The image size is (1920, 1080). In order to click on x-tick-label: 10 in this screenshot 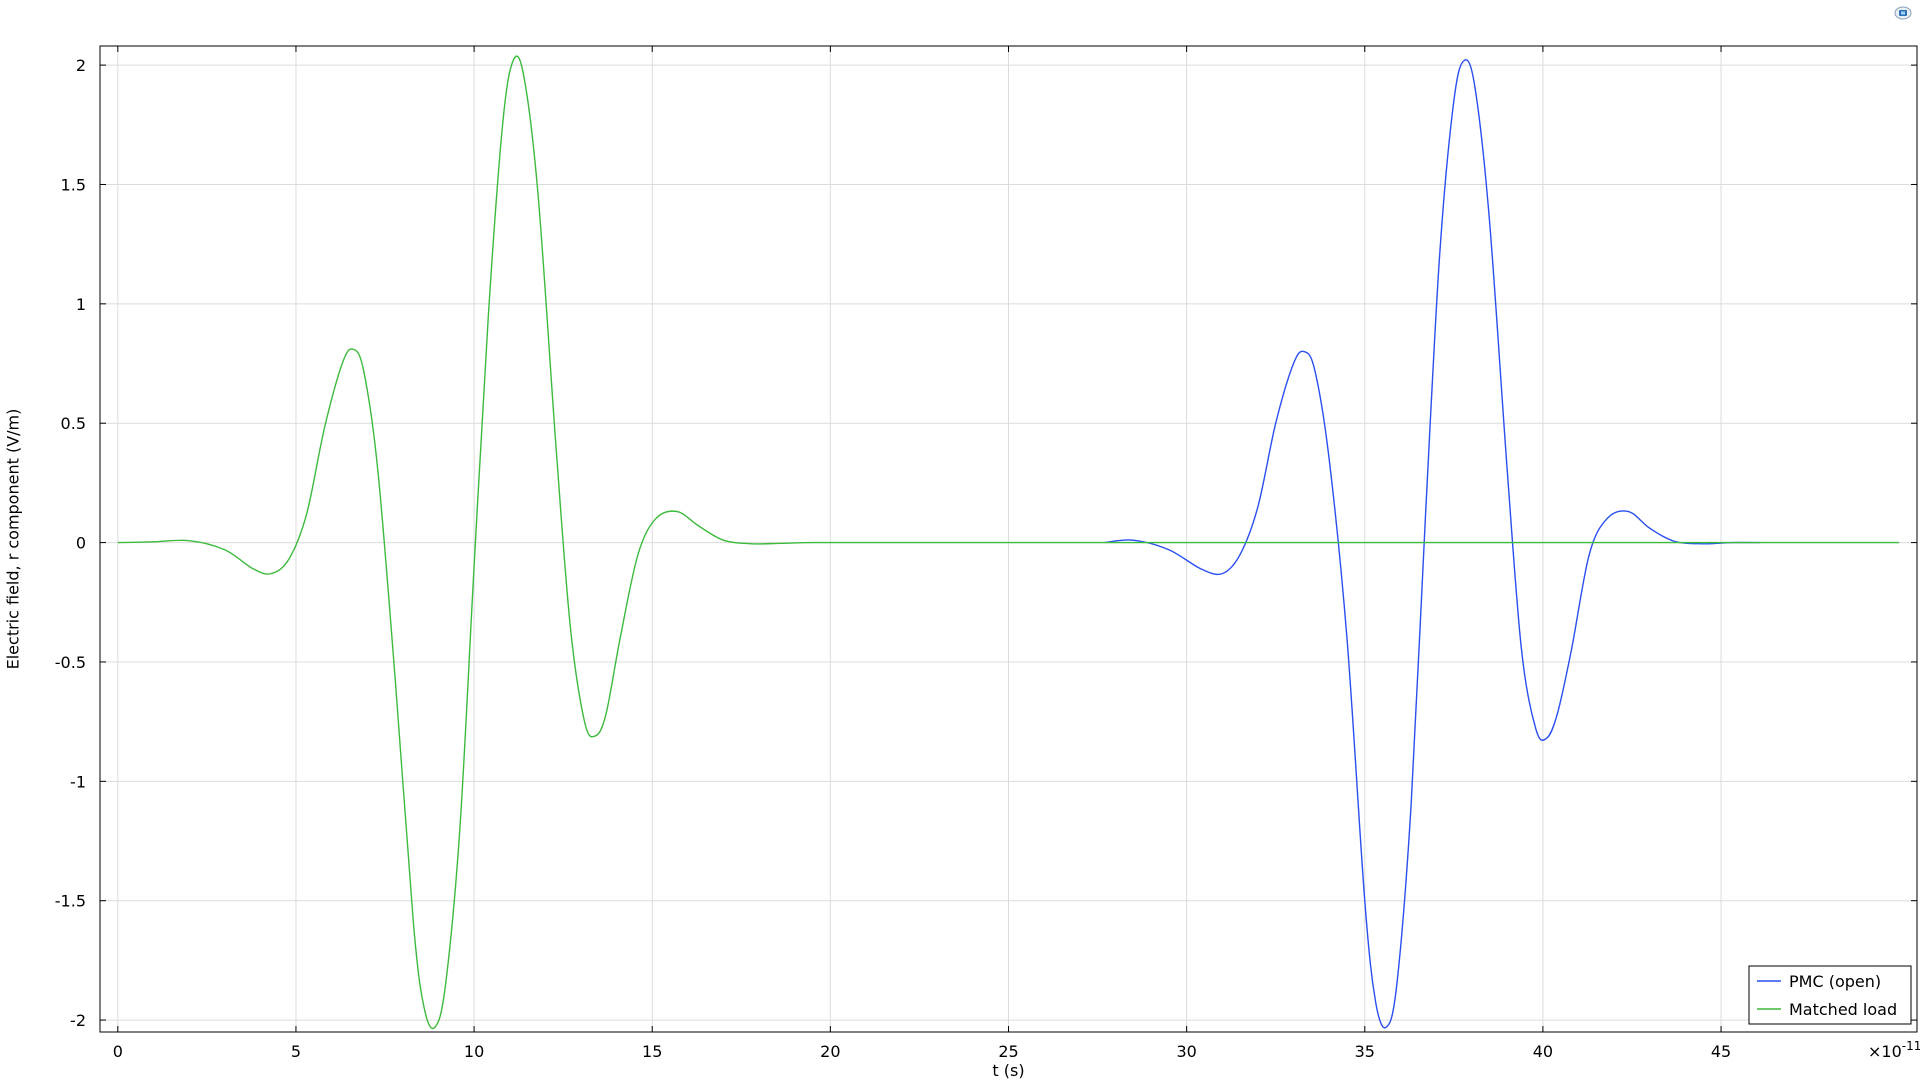, I will do `click(474, 1051)`.